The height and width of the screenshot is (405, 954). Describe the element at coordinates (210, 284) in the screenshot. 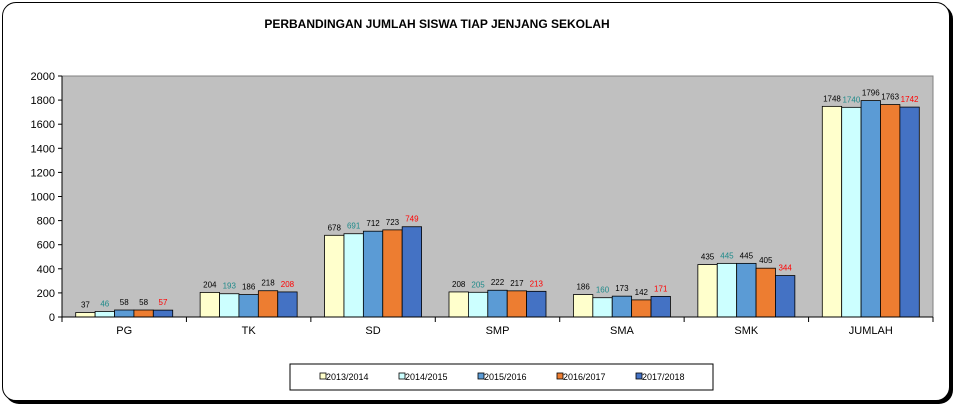

I see `data-label: 204` at that location.